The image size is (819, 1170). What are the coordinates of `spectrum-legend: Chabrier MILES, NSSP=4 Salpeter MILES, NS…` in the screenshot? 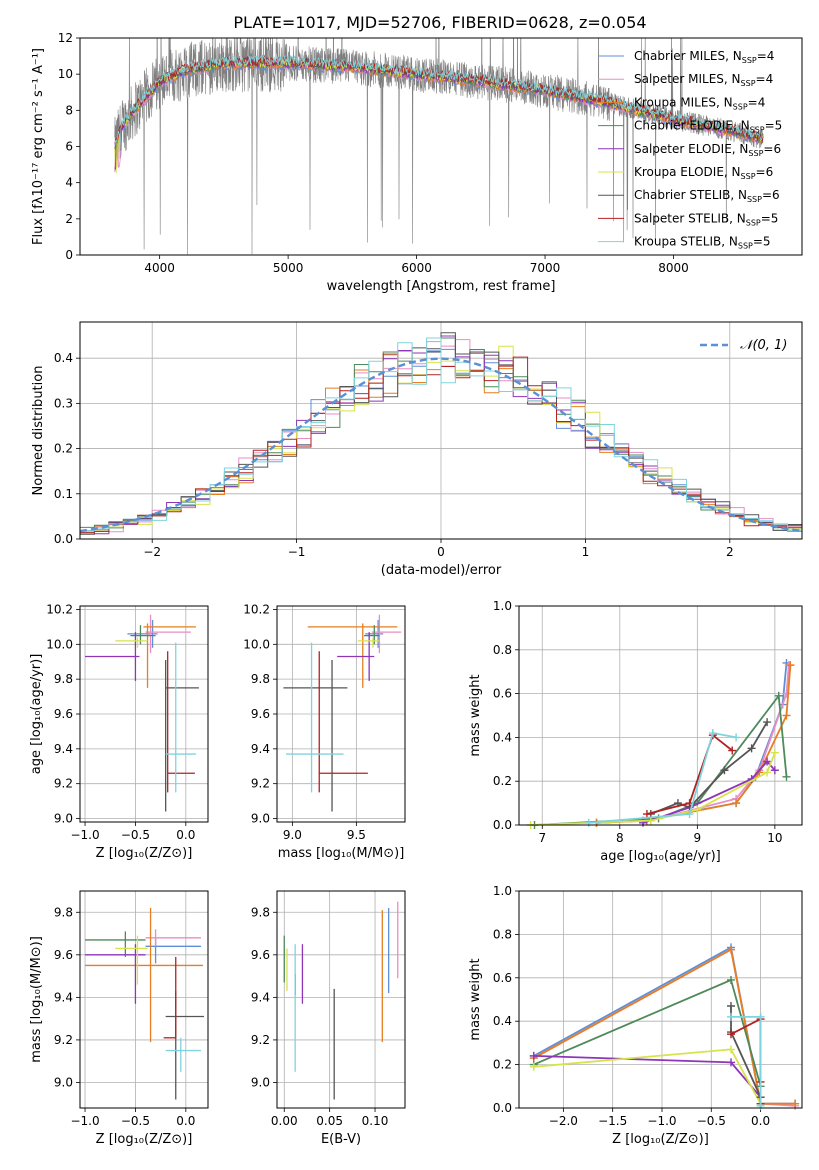 It's located at (690, 150).